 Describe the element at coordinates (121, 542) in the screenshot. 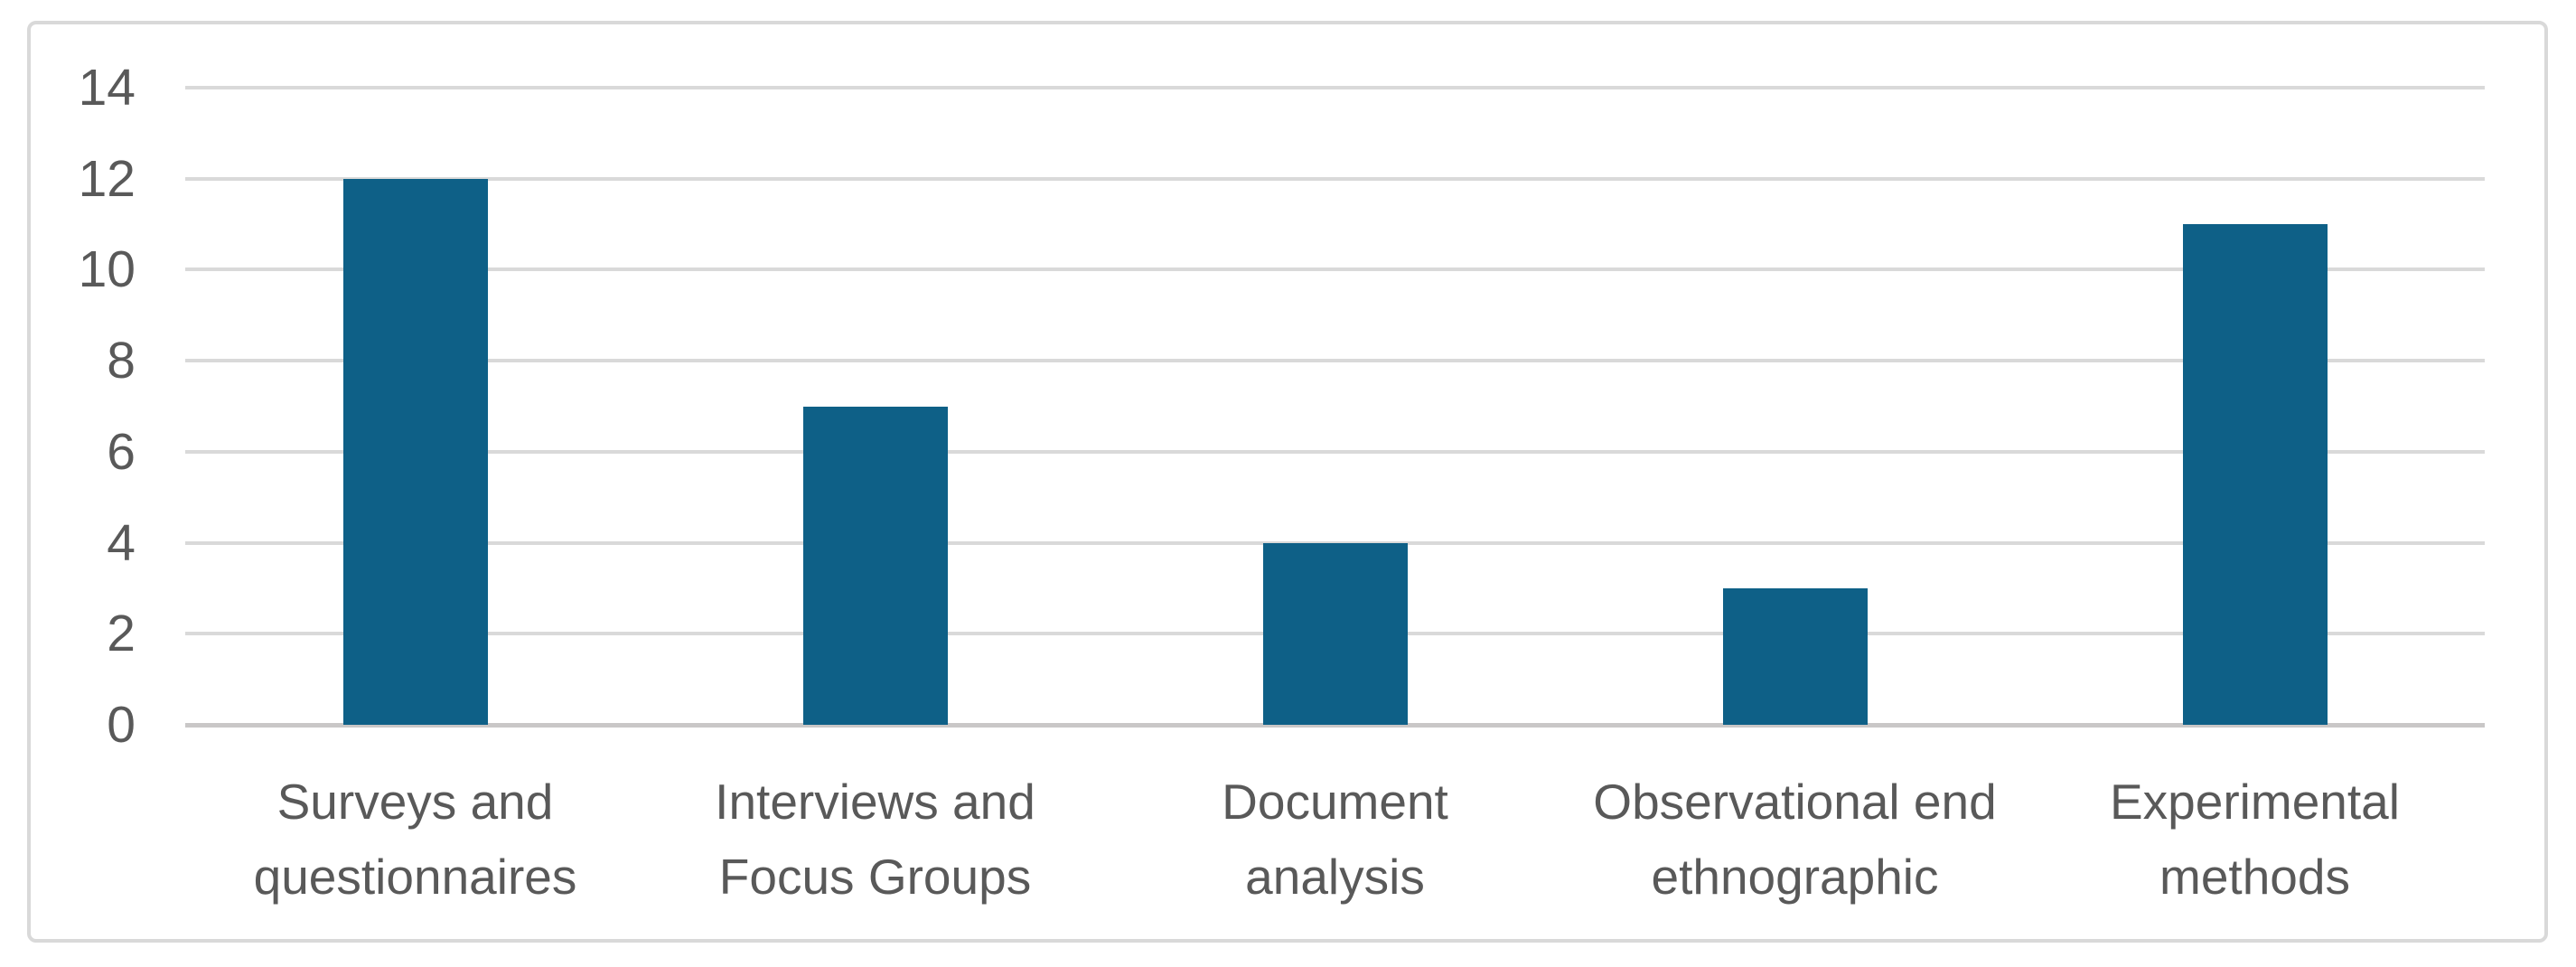

I see `y-axis-tick-label: 4` at that location.